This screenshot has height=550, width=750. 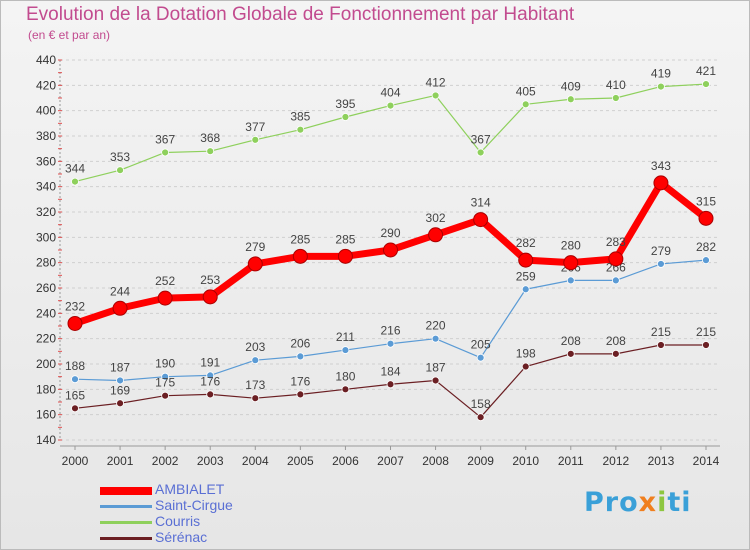 What do you see at coordinates (345, 104) in the screenshot?
I see `data-label-courris-2006: 395` at bounding box center [345, 104].